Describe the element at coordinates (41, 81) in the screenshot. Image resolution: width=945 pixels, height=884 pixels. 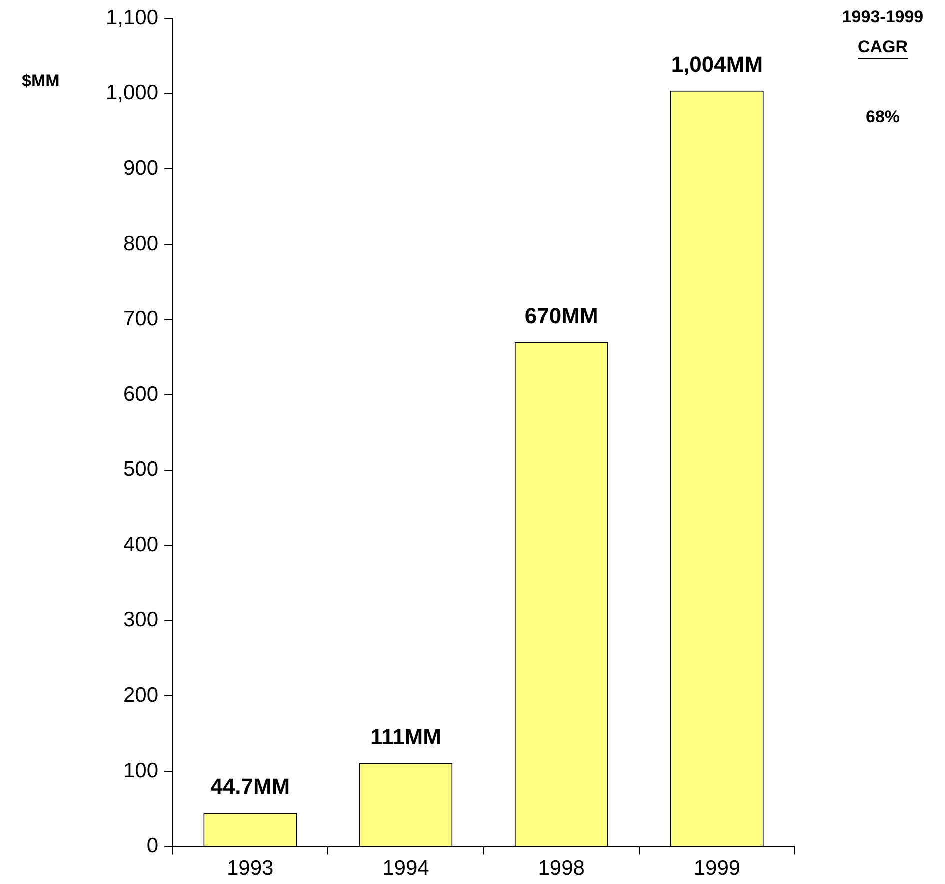
I see `y-axis-title: $MM` at that location.